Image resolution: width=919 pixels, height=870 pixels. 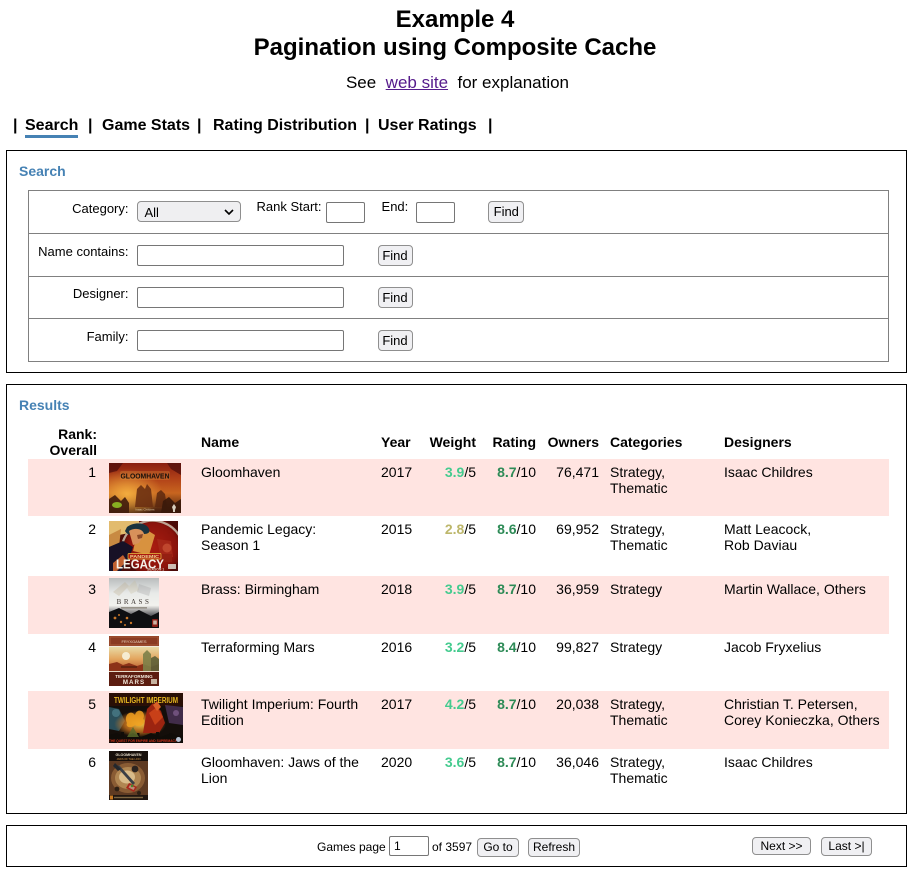 I want to click on svg-text: SEASON 1, so click(x=155, y=570).